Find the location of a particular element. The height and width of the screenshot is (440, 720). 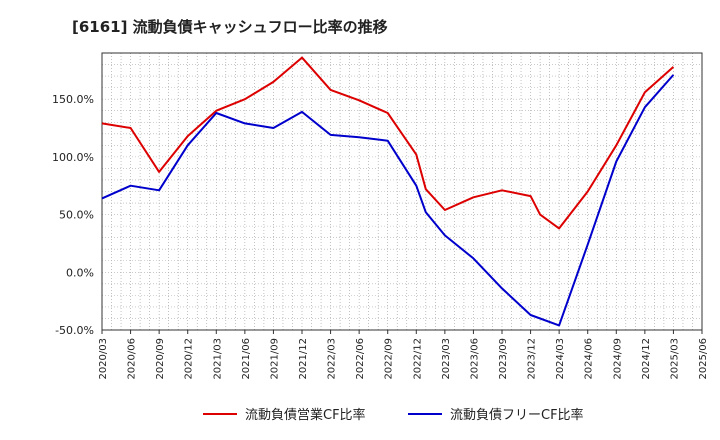

legend-label: 流動負債フリーCF比率 is located at coordinates (517, 415).